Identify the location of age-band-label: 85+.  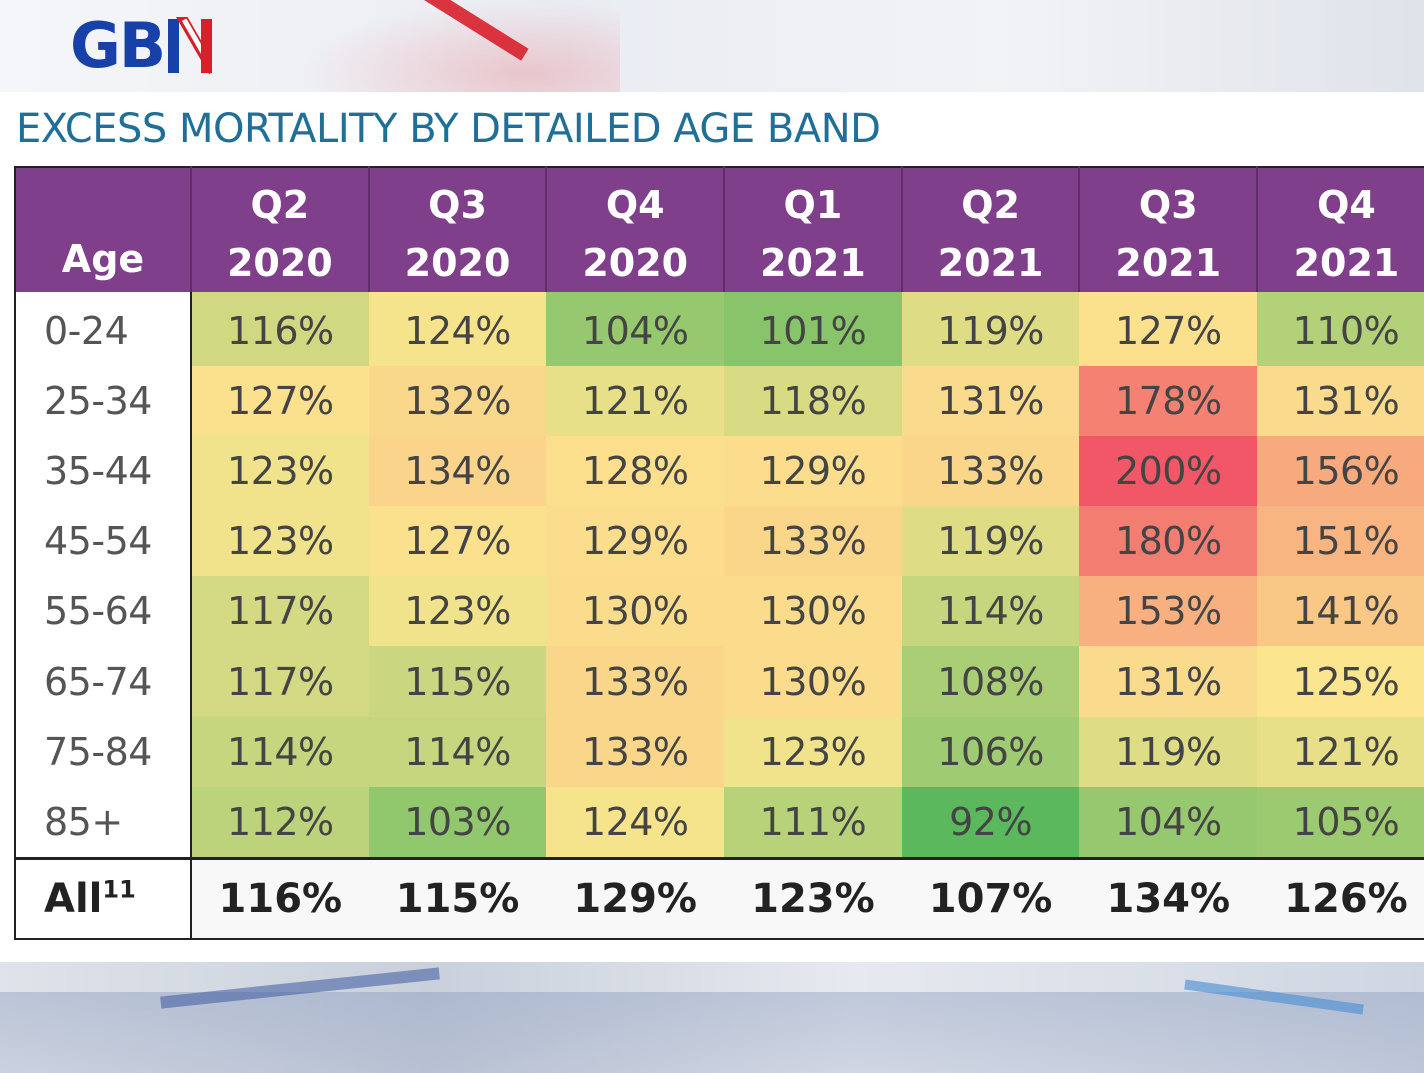
(103, 822).